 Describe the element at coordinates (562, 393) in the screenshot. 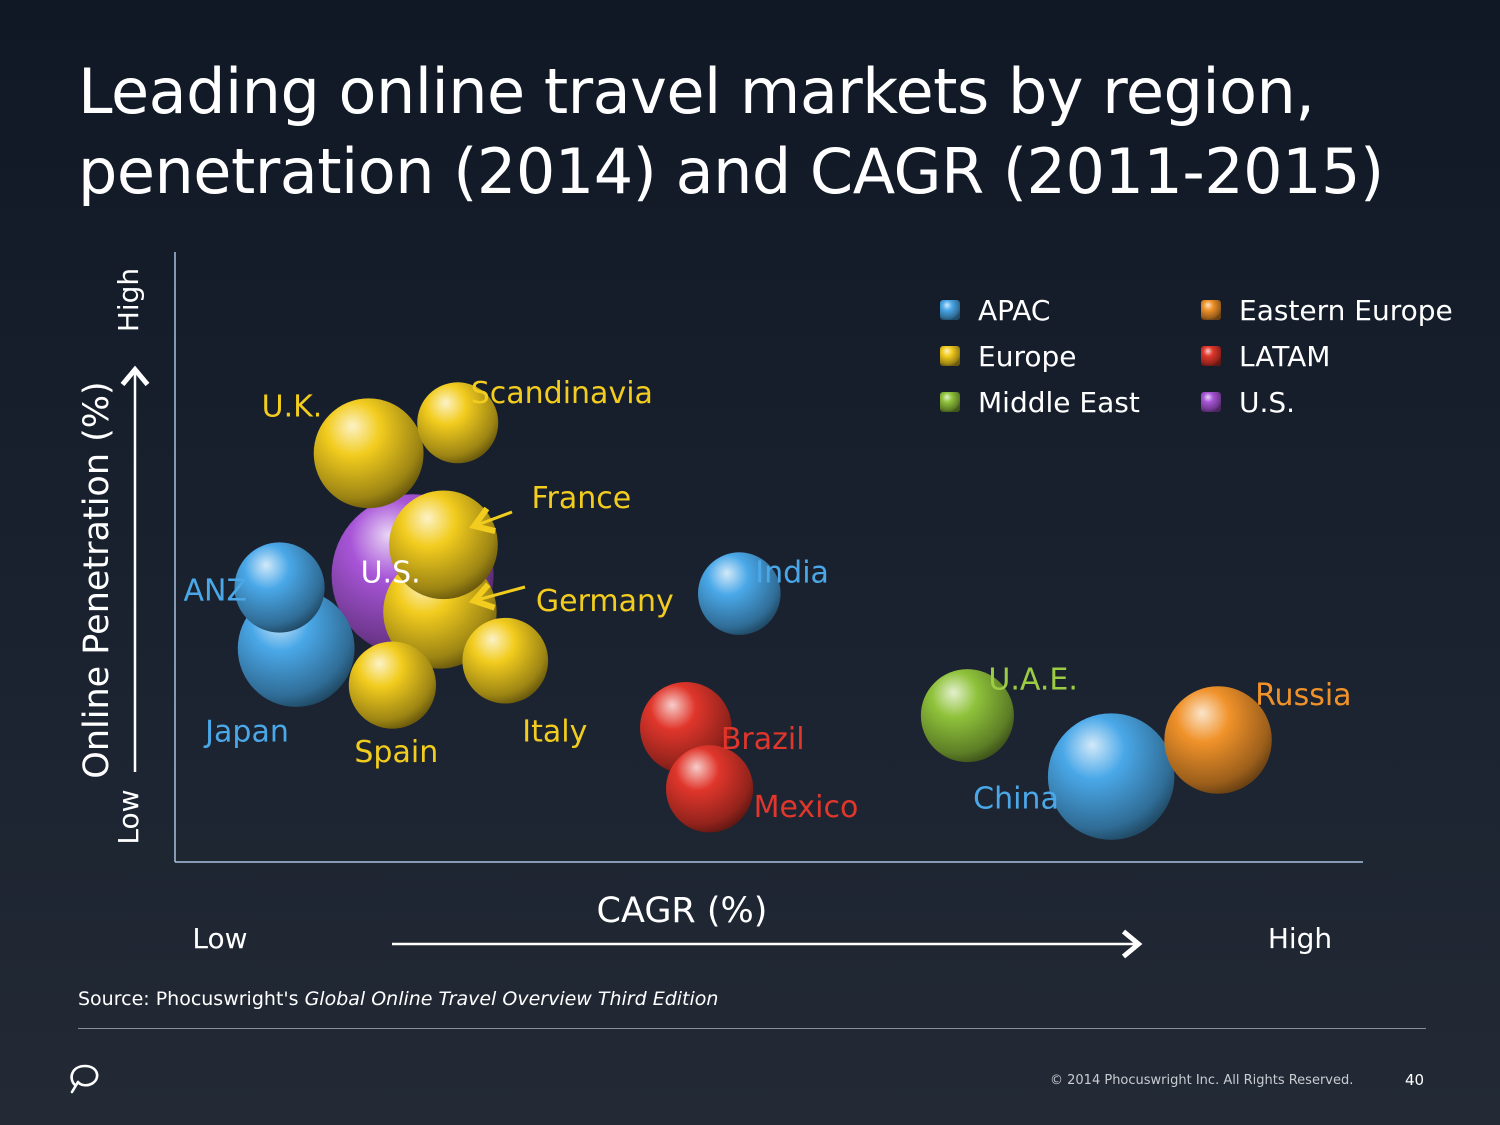

I see `point-label-scandinavia: Scandinavia` at that location.